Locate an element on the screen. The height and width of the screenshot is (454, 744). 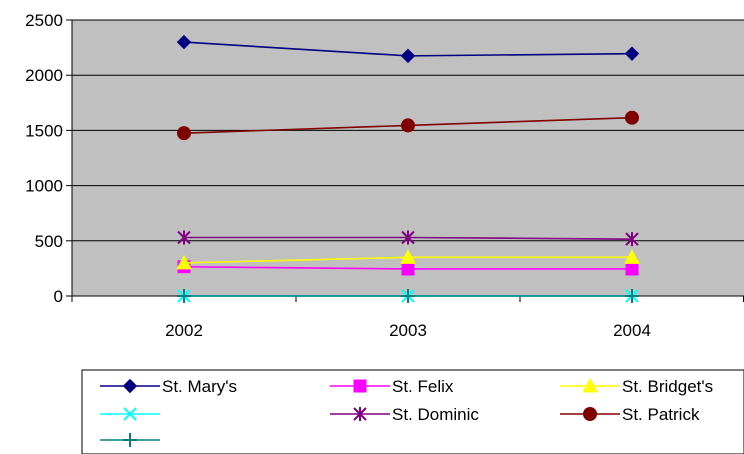
x-tick-label: 2002 is located at coordinates (184, 330).